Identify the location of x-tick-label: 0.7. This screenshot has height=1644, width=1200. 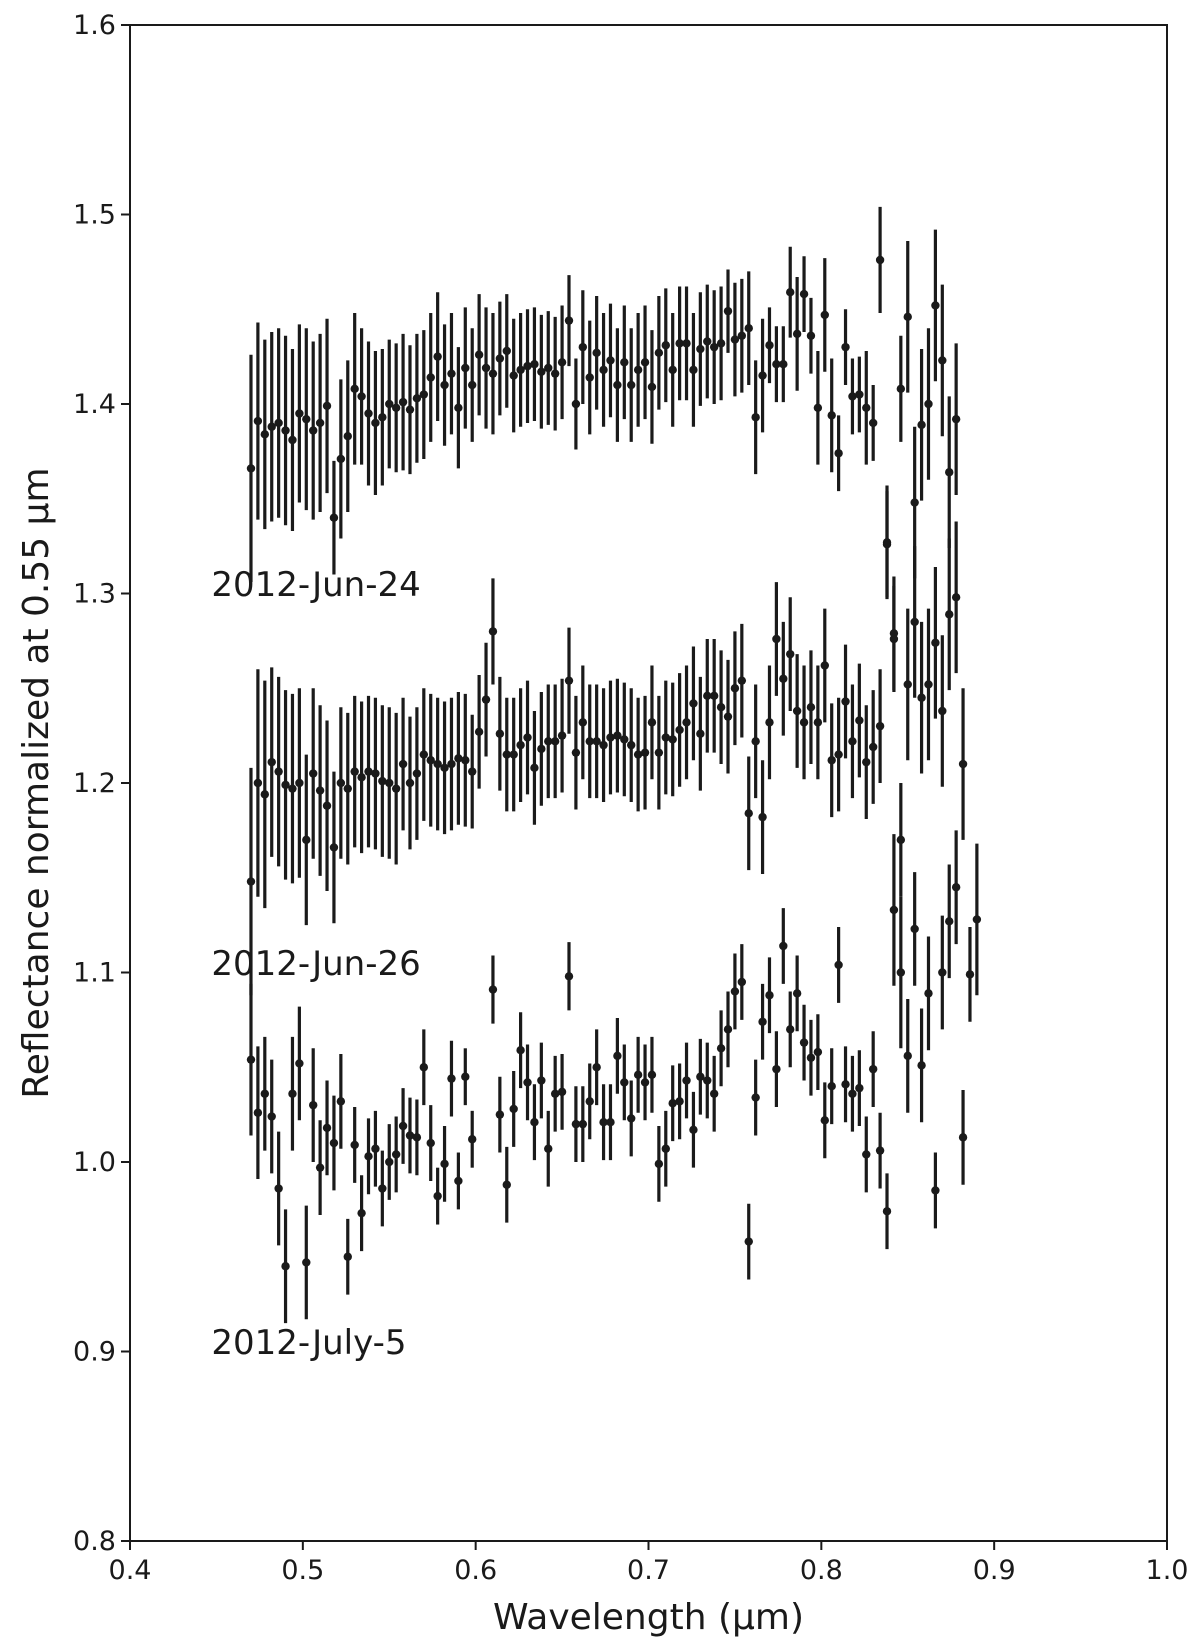
(648, 1570).